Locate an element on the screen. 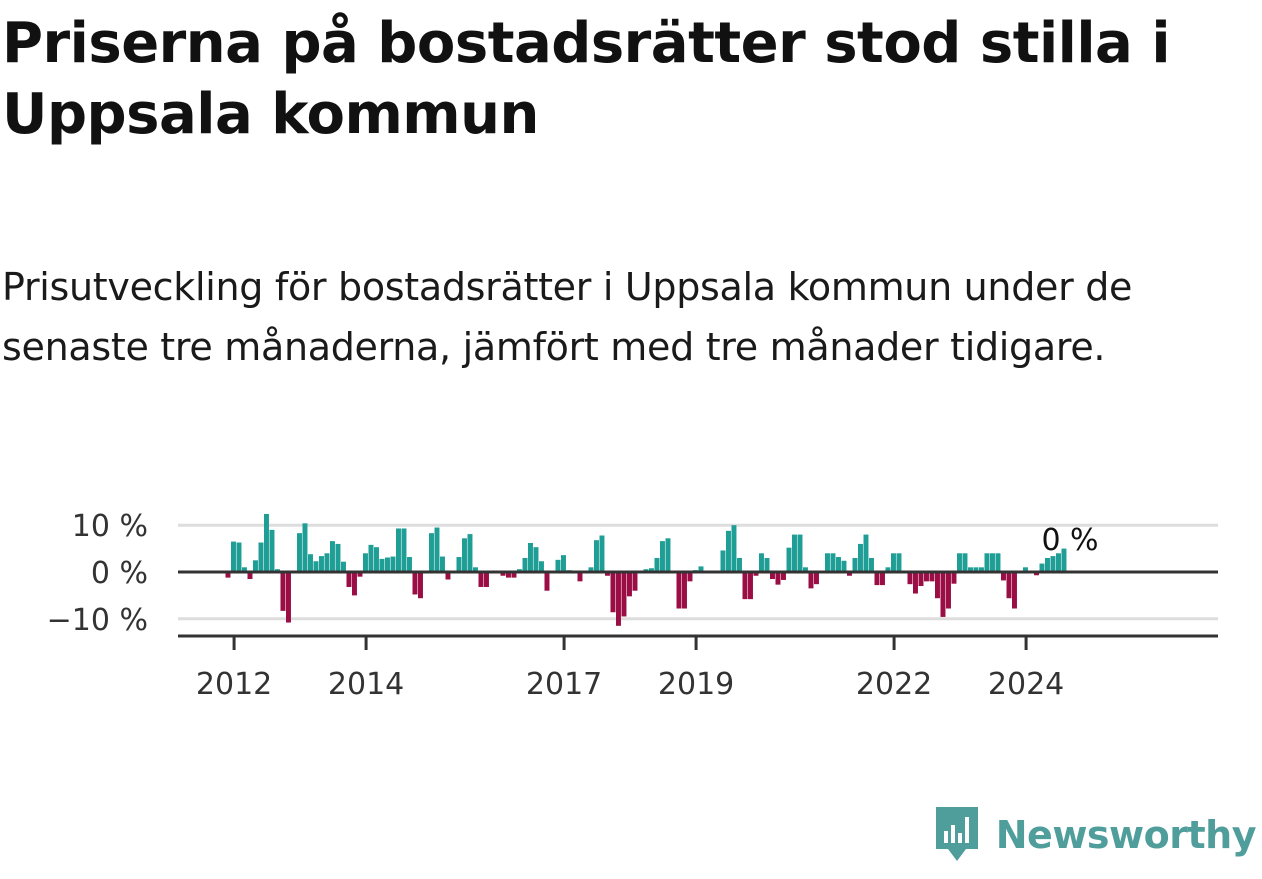  x-tick-label: 2017 is located at coordinates (564, 684).